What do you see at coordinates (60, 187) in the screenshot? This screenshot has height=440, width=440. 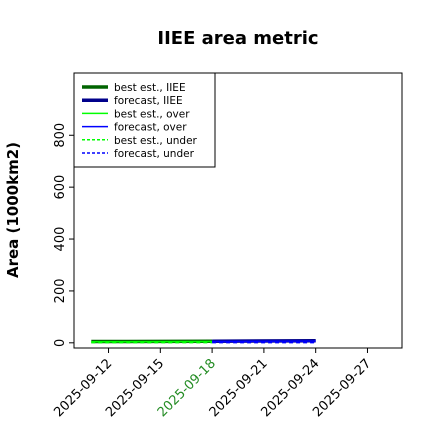 I see `y-tick-label: 600` at bounding box center [60, 187].